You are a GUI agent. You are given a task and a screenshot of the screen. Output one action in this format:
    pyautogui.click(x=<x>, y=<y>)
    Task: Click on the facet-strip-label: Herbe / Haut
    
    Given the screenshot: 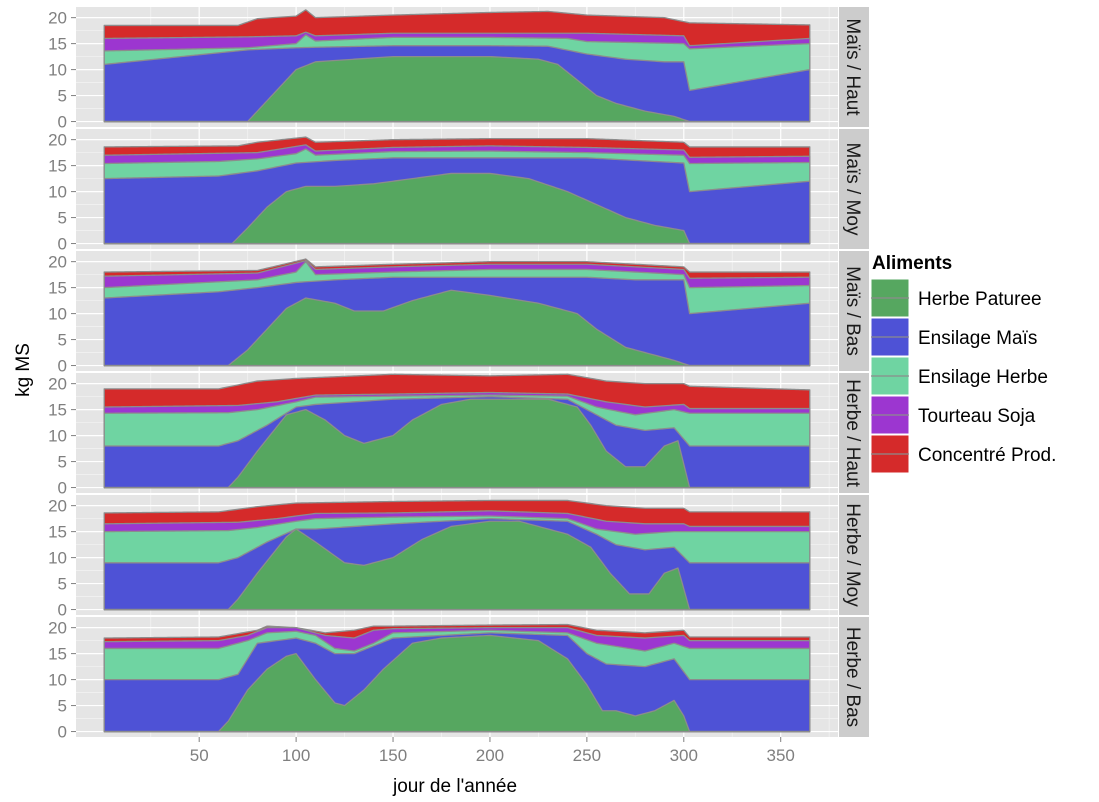 What is the action you would take?
    pyautogui.click(x=852, y=433)
    